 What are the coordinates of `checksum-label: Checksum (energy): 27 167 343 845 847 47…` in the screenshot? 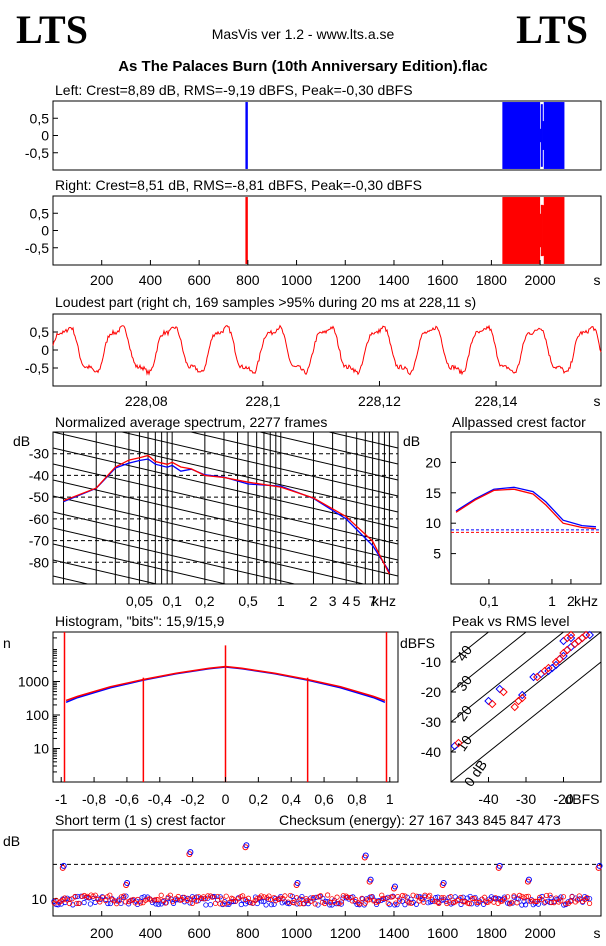 It's located at (420, 820).